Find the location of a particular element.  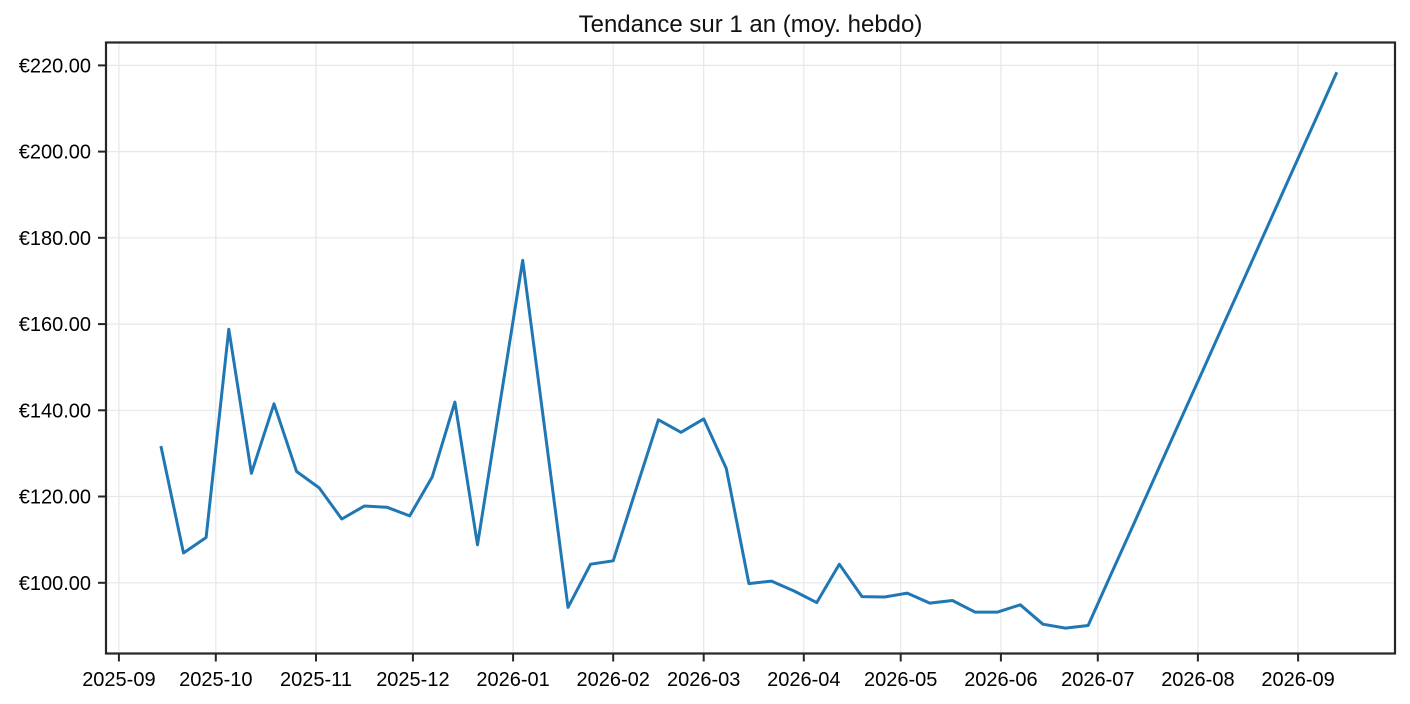

x-tick-label: 2025-11 is located at coordinates (316, 680).